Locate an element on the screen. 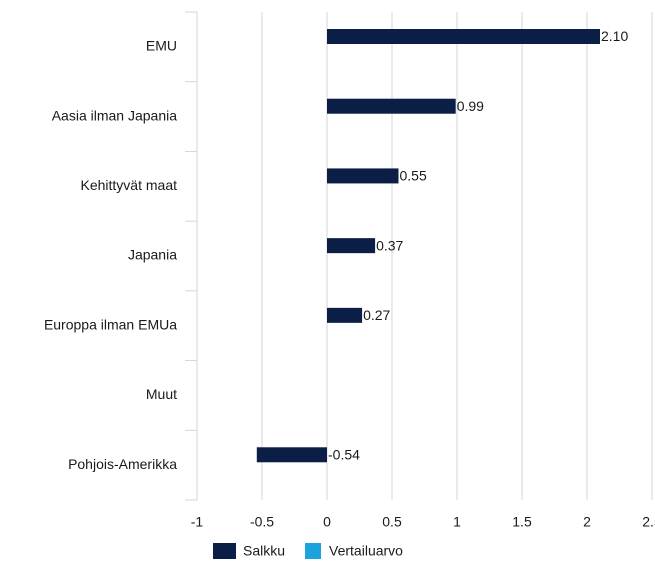 The width and height of the screenshot is (655, 566). y-tick-label: Europpa ilman EMUa is located at coordinates (110, 324).